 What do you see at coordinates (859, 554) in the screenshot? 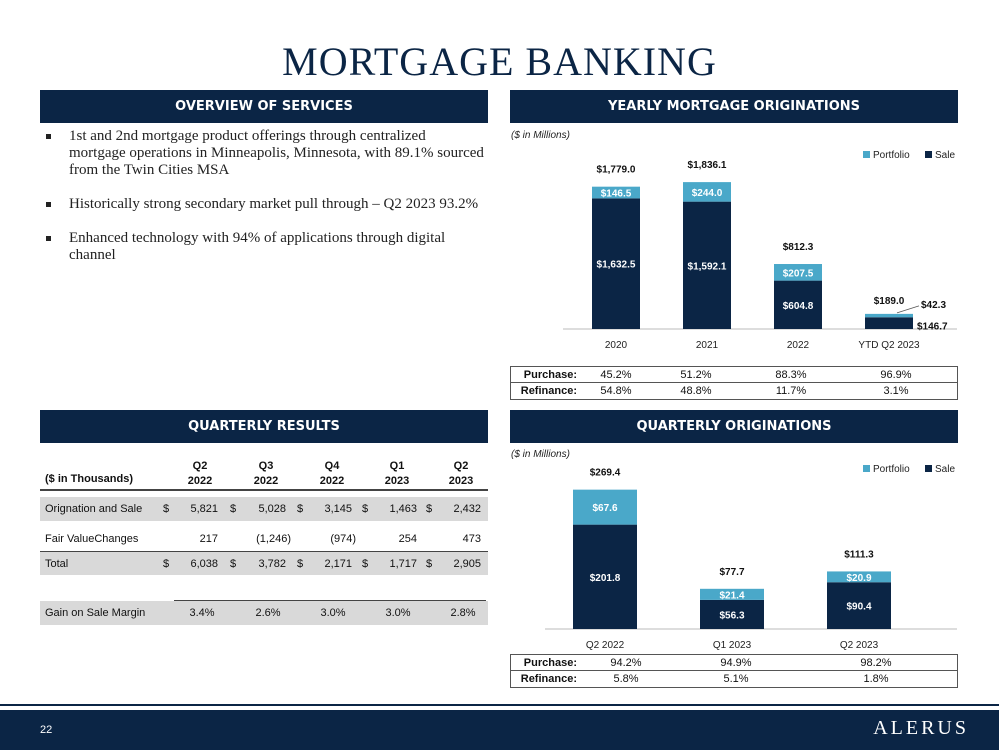
I see `total-label: $111.3` at bounding box center [859, 554].